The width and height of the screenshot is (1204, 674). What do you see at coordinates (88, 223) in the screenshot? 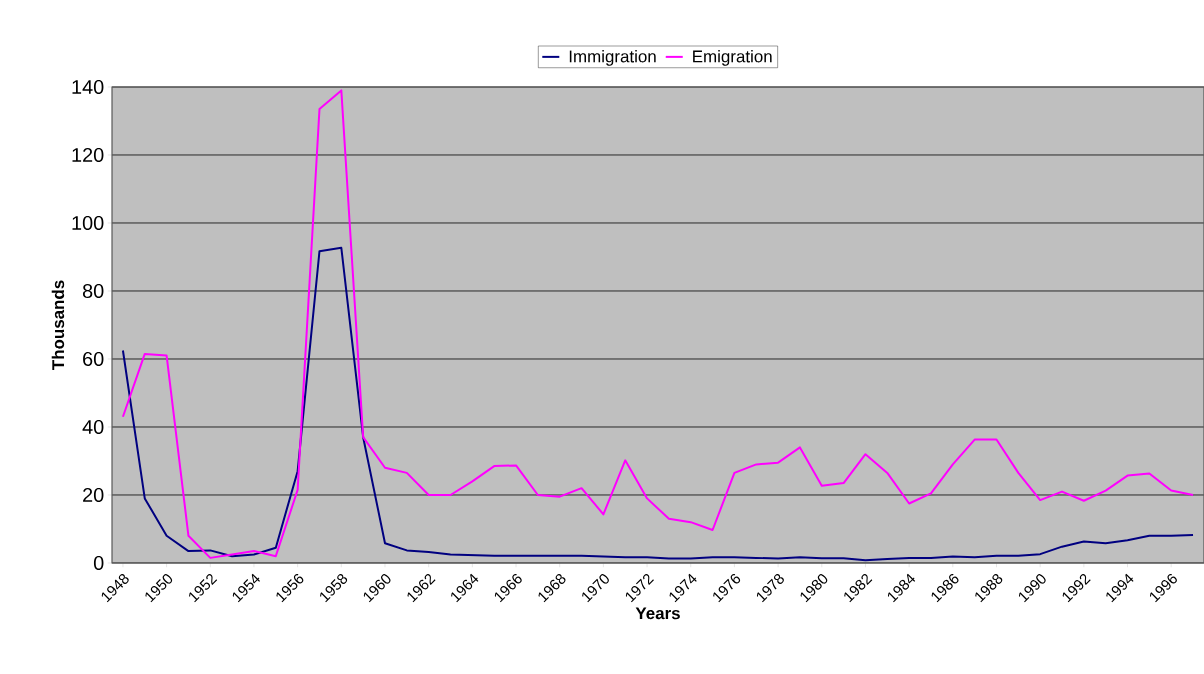
I see `y-tick-label: 100` at bounding box center [88, 223].